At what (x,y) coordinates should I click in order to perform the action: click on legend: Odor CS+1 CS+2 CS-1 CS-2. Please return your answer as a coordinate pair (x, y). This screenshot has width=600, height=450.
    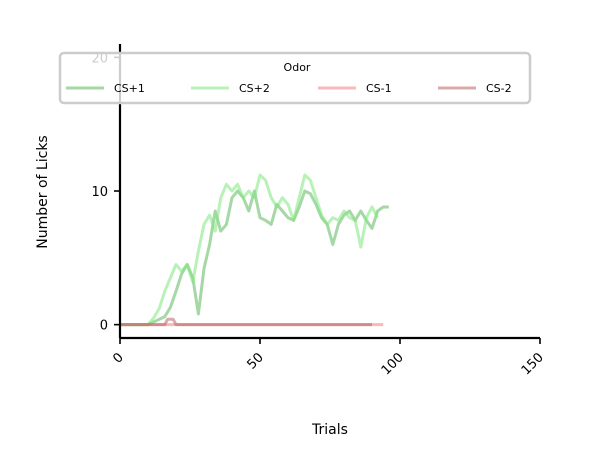
    Looking at the image, I should click on (295, 78).